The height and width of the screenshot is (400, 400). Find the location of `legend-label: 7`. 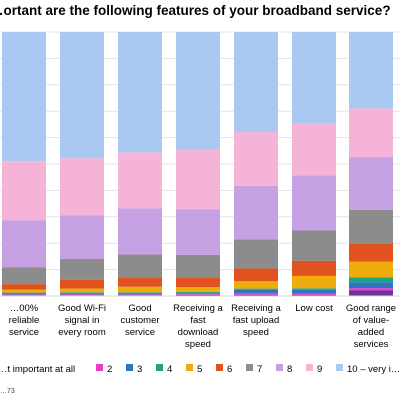

legend-label: 7 is located at coordinates (260, 369).